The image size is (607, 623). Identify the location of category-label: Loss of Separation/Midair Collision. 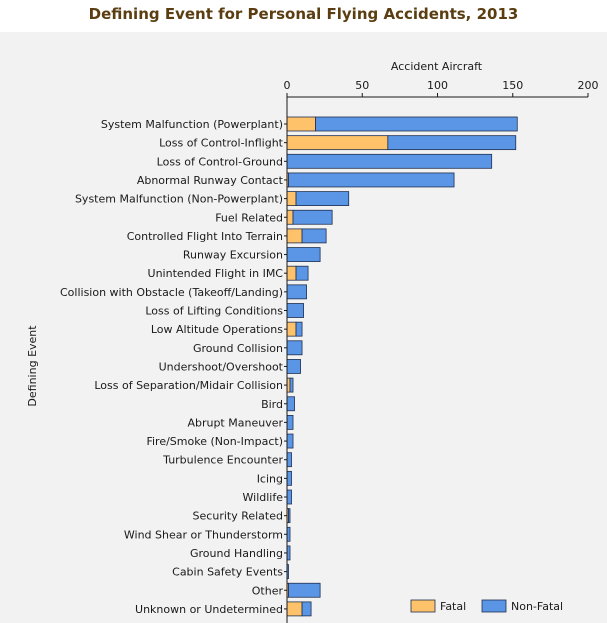
(188, 385).